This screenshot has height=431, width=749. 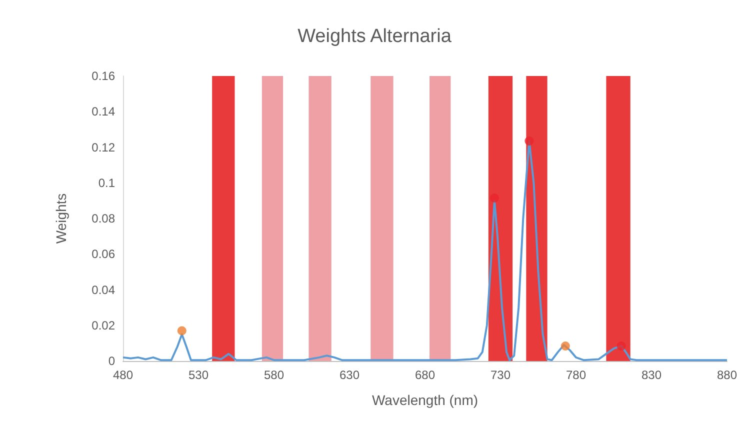 What do you see at coordinates (500, 375) in the screenshot?
I see `x-tick-label: 730` at bounding box center [500, 375].